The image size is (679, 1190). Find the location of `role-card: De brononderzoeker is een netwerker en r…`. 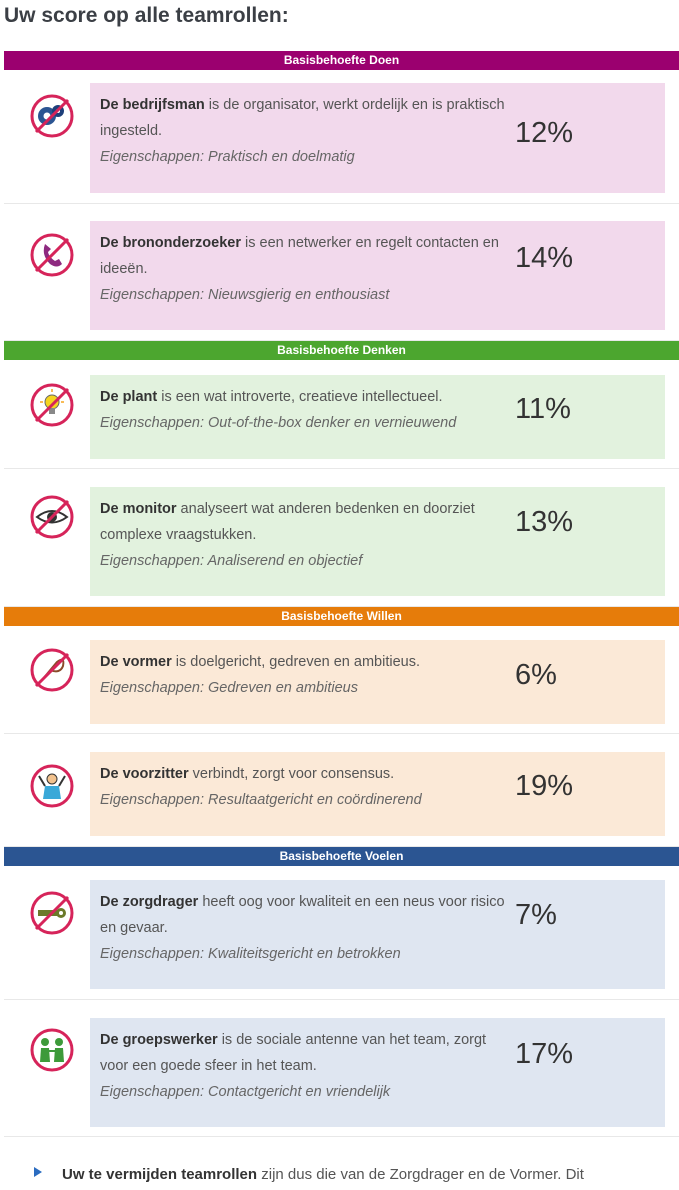

role-card: De brononderzoeker is een netwerker en r… is located at coordinates (377, 275).